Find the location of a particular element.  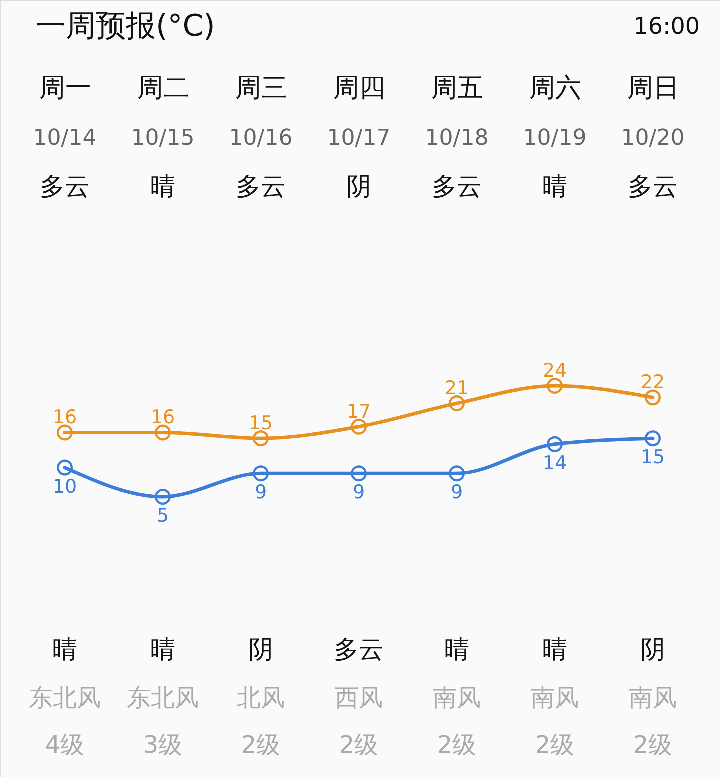

text: 10/14 is located at coordinates (65, 138).